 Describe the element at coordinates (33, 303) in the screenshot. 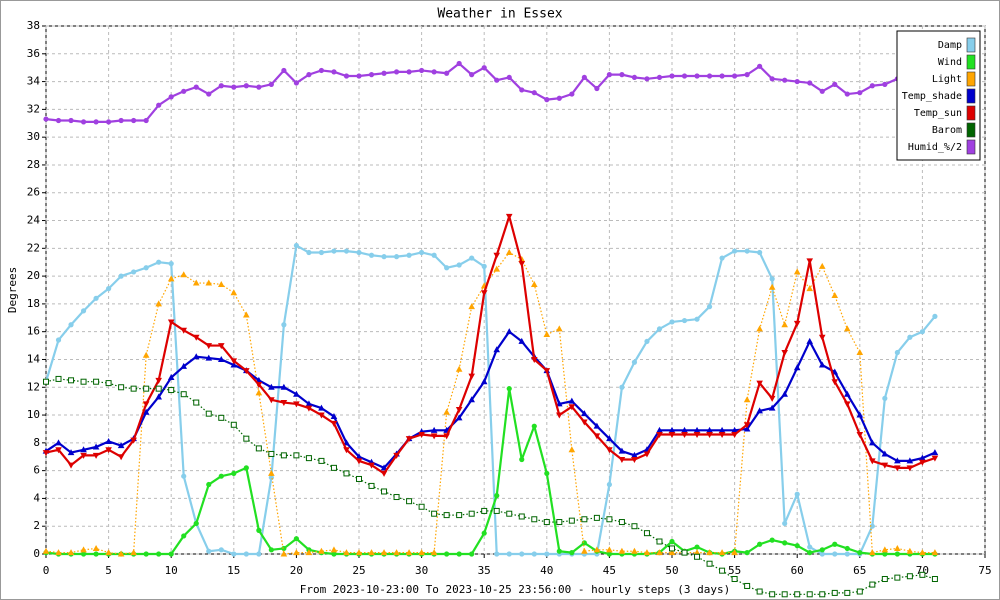

I see `y-tick-label: 18` at that location.